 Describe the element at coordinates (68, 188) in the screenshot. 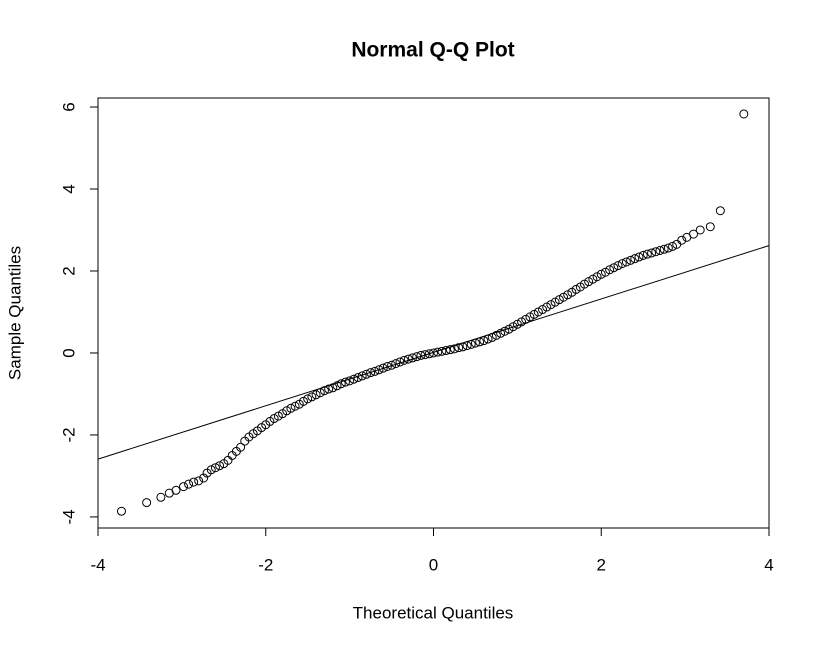

I see `y-tick-label: 4` at that location.